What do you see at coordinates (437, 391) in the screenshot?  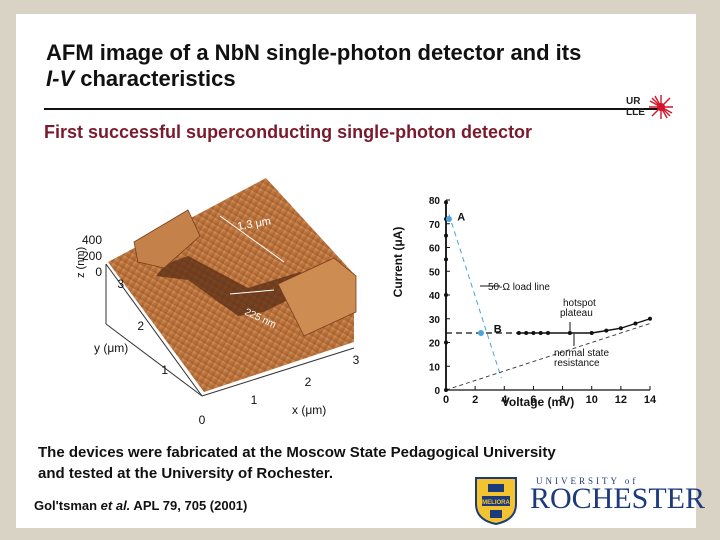 I see `iv-y-tick-label: 0` at bounding box center [437, 391].